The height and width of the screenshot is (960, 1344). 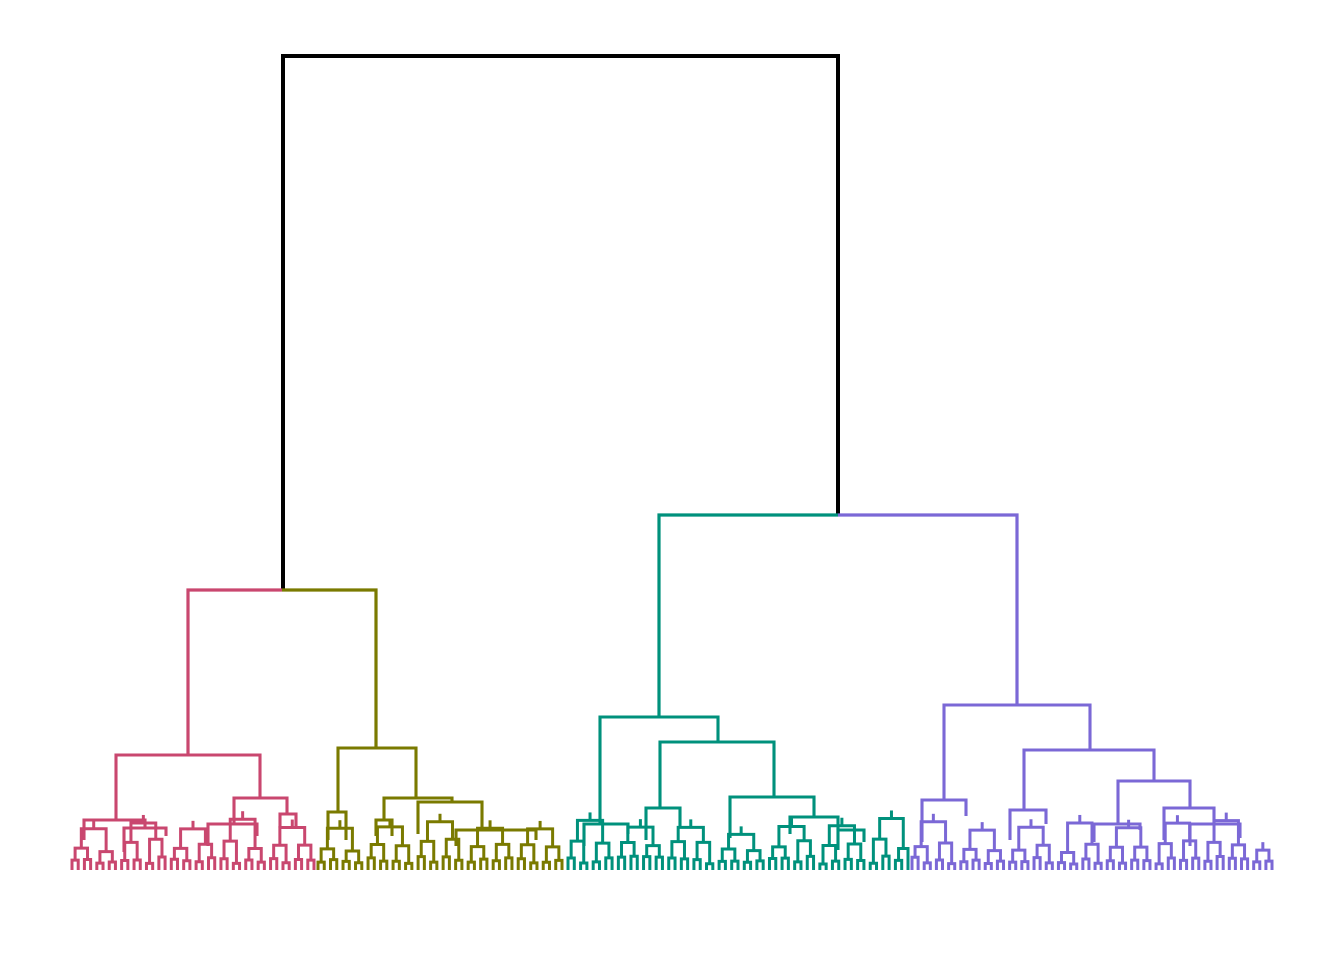 I want to click on cluster-3-branch, so click(x=738, y=691).